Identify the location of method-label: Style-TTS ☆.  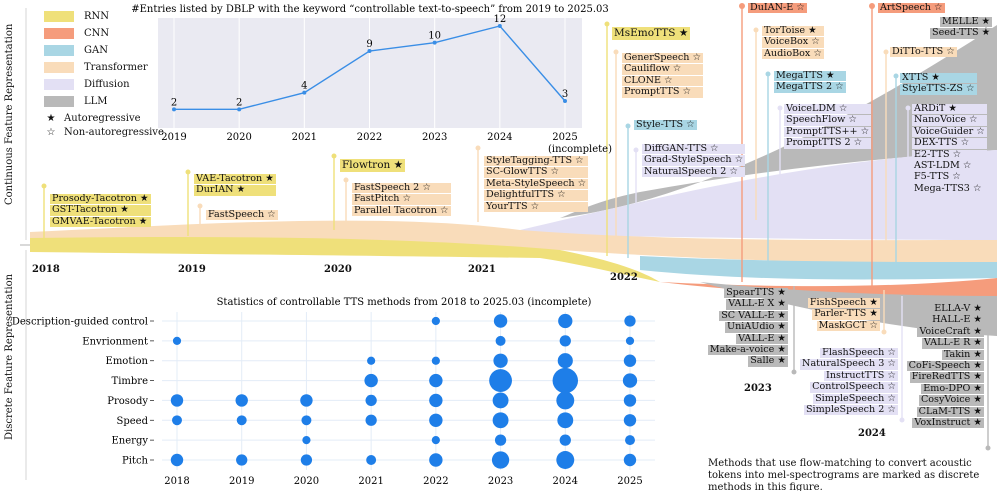
(665, 125).